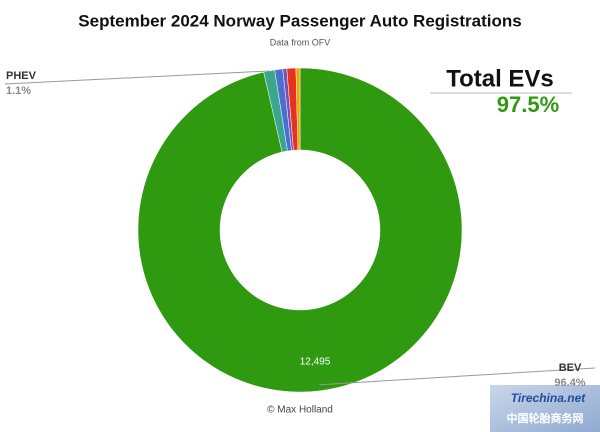  Describe the element at coordinates (545, 418) in the screenshot. I see `watermark-name: 中国轮胎商务网` at that location.